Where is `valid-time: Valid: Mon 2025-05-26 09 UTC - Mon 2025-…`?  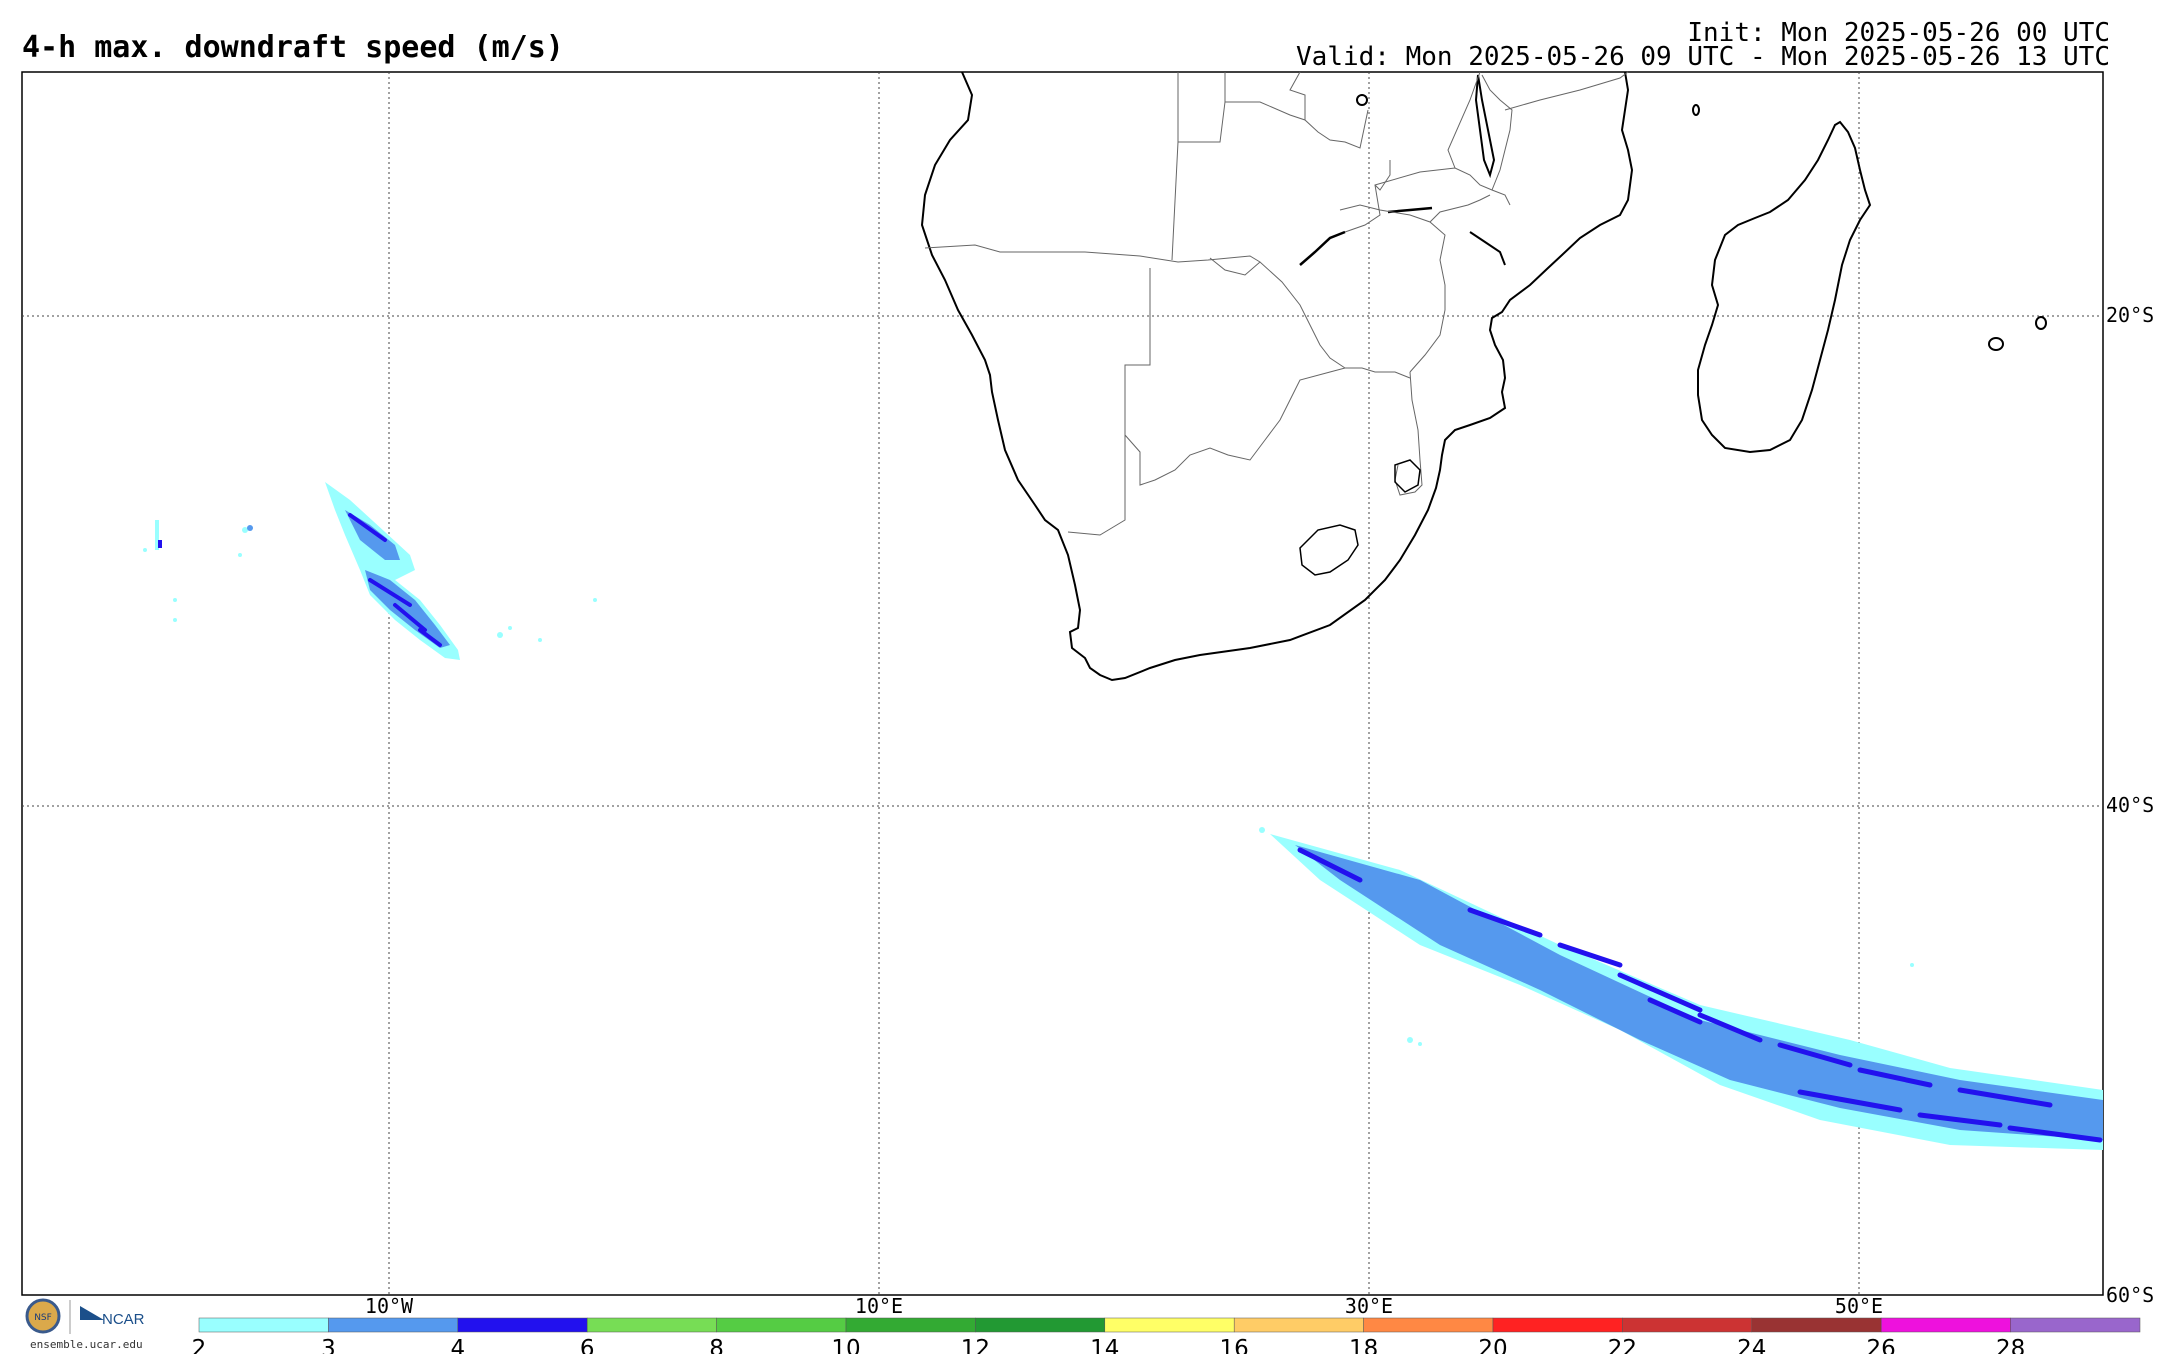 valid-time: Valid: Mon 2025-05-26 09 UTC - Mon 2025-… is located at coordinates (1703, 57).